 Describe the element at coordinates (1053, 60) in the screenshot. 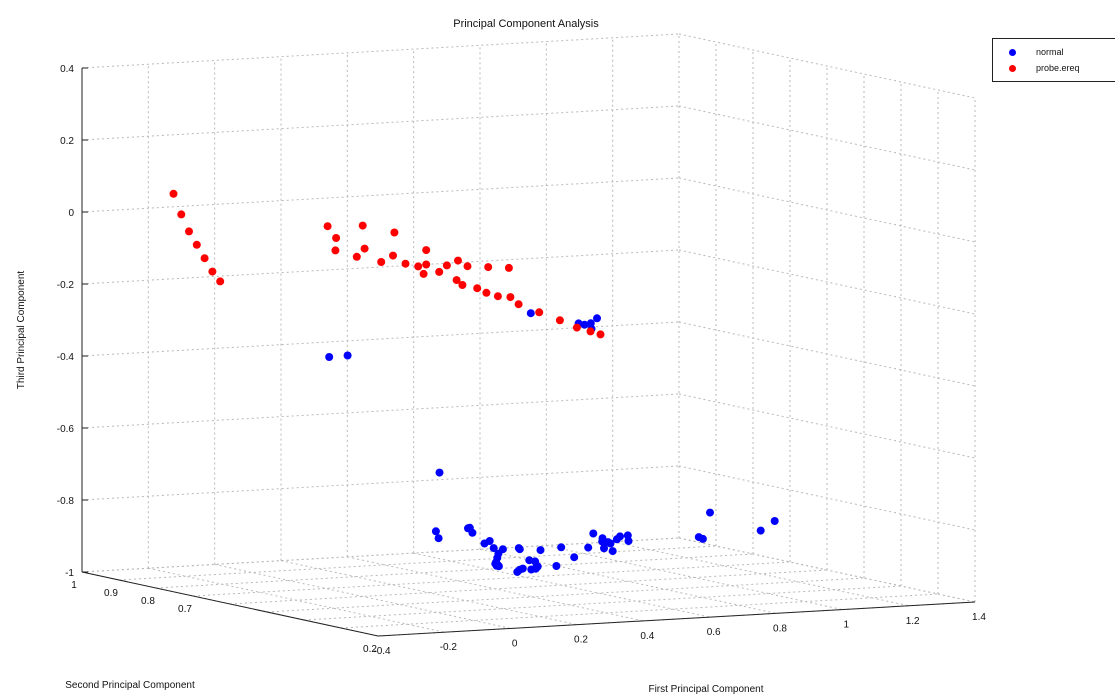

I see `legend: normal probe.ereq` at that location.